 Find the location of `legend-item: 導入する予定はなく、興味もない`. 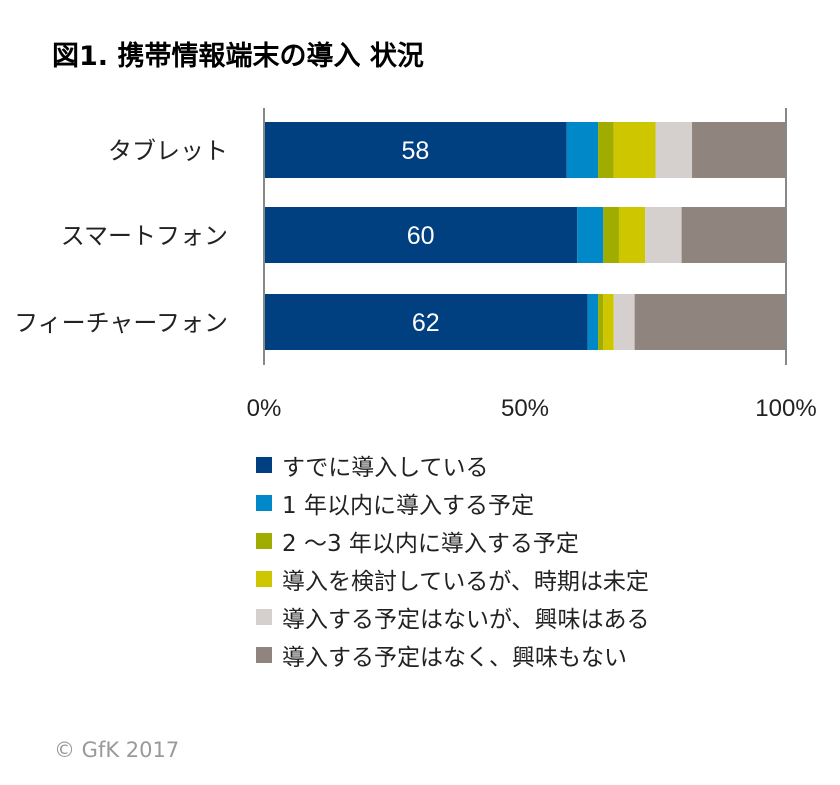

legend-item: 導入する予定はなく、興味もない is located at coordinates (453, 655).